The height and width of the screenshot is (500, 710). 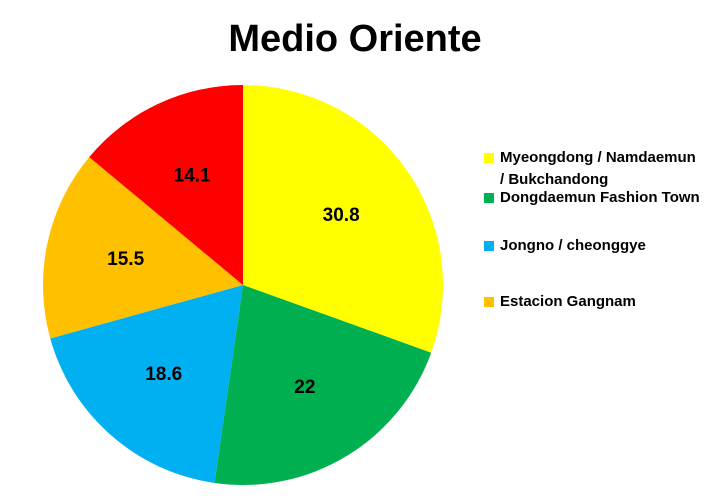 I want to click on legend-entry-dongdaemun: Dongdaemun Fashion Town, so click(x=594, y=198).